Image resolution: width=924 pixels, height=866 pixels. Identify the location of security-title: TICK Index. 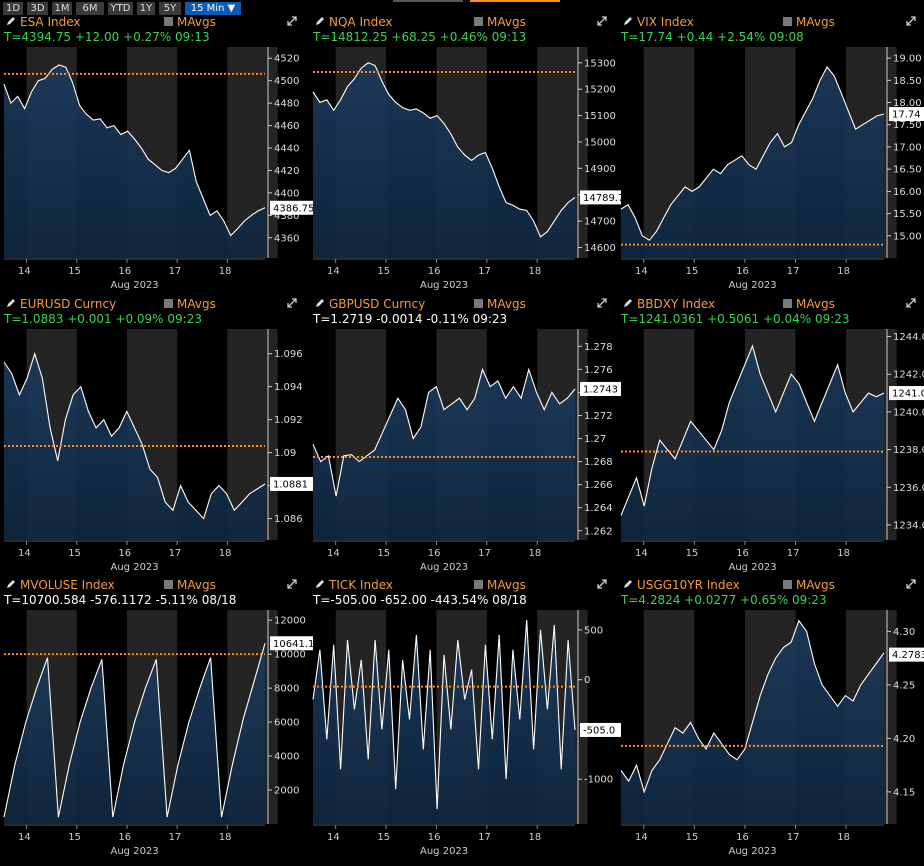
(361, 585).